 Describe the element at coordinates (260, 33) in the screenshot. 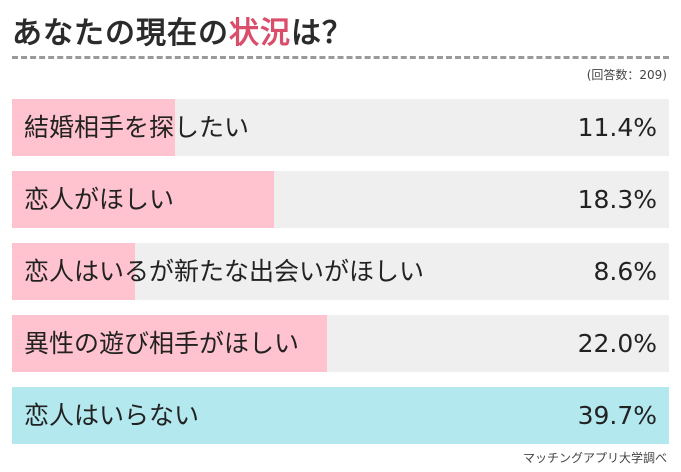

I see `title-accent: 状況` at that location.